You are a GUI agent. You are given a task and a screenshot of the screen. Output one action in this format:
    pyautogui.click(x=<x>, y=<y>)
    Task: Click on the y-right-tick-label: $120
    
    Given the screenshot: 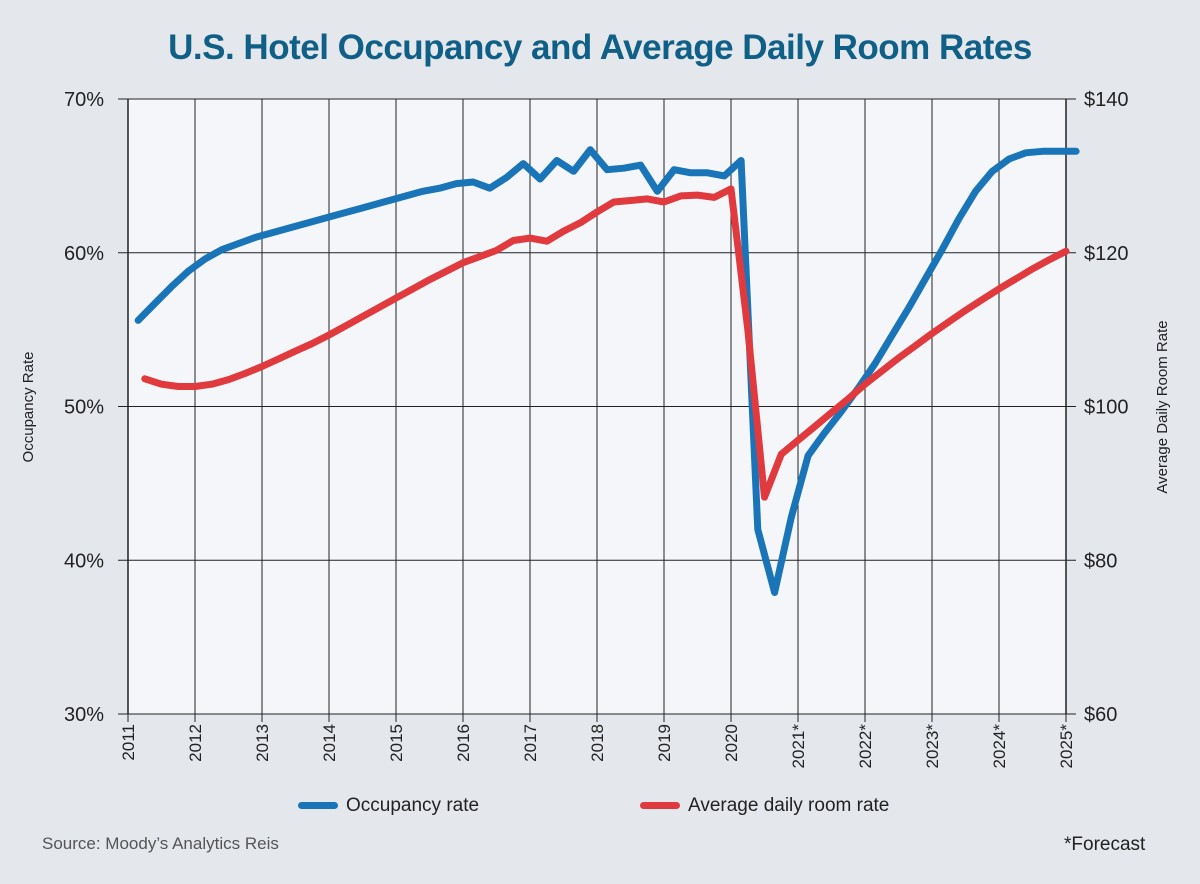 What is the action you would take?
    pyautogui.click(x=1106, y=254)
    